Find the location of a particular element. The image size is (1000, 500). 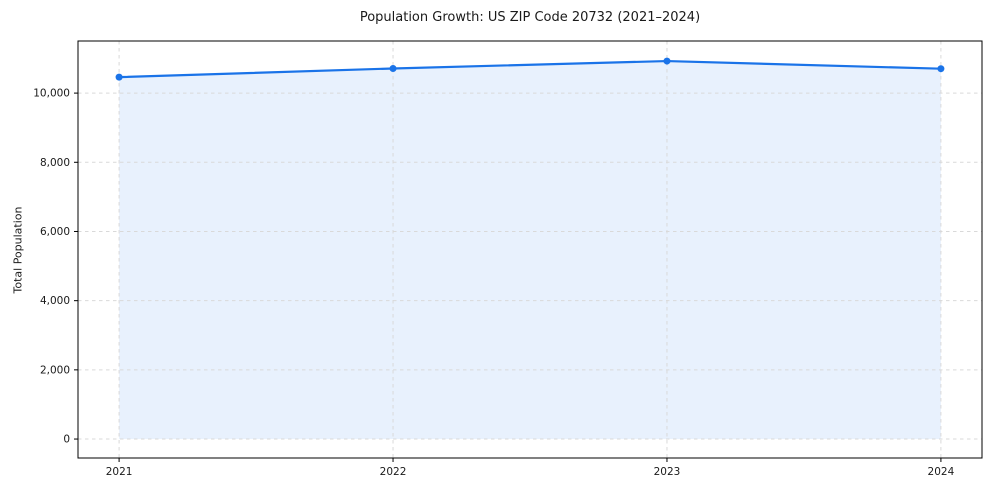

x-tick-label: 2024 is located at coordinates (941, 472).